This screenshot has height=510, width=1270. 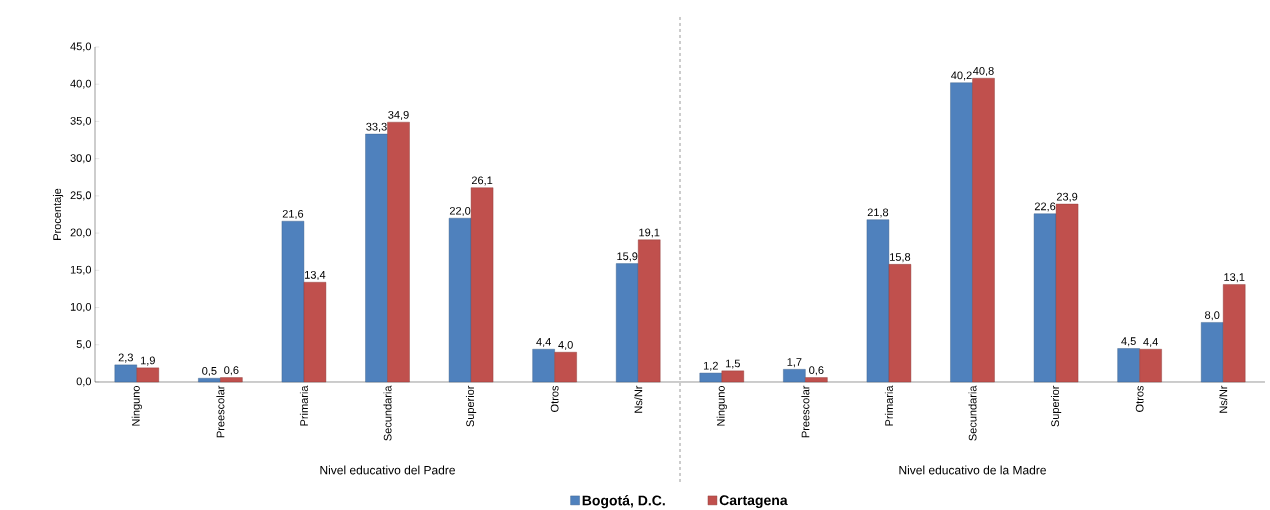 What do you see at coordinates (293, 214) in the screenshot?
I see `data-label: 21,6` at bounding box center [293, 214].